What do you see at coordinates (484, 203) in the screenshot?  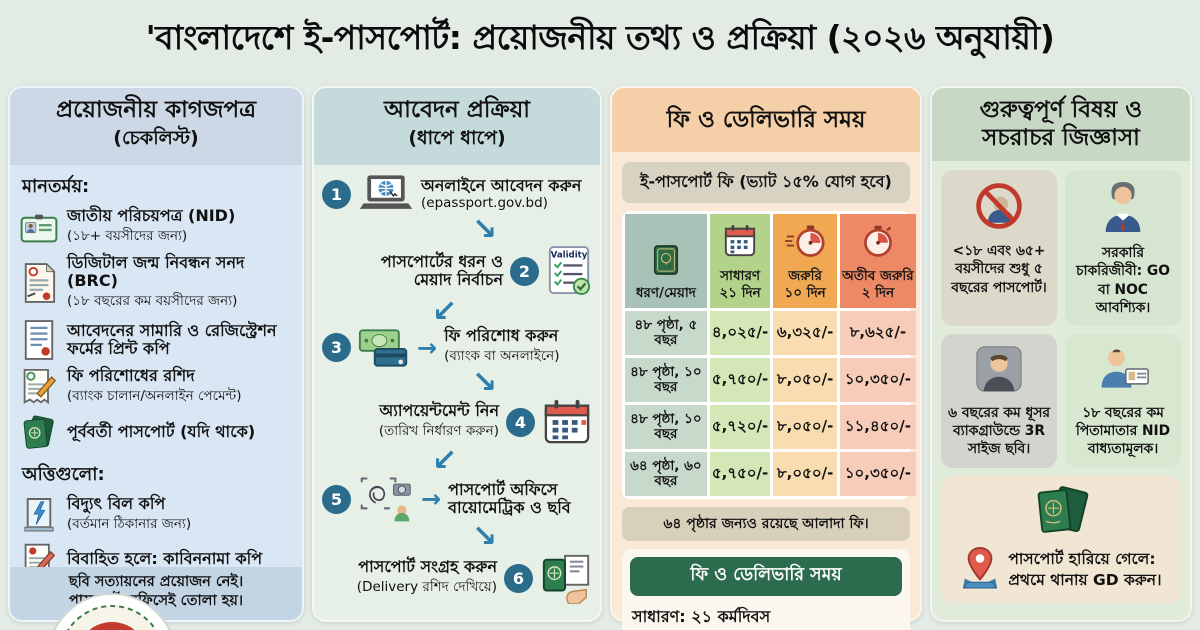 I see `step-1-sub: (epassport.gov.bd)` at bounding box center [484, 203].